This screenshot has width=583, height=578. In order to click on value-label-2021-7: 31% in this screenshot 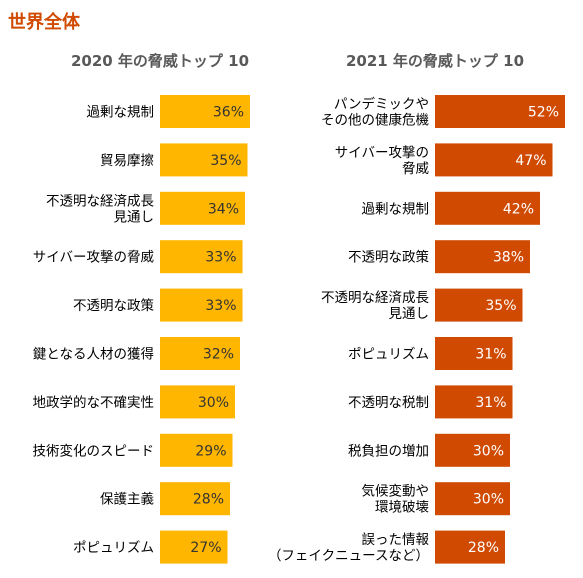, I will do `click(490, 403)`.